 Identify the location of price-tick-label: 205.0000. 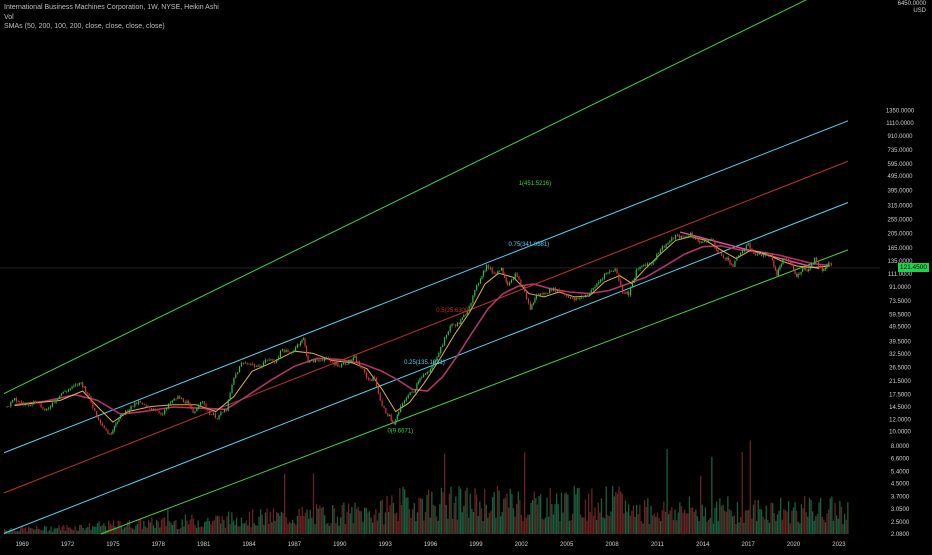
(900, 235).